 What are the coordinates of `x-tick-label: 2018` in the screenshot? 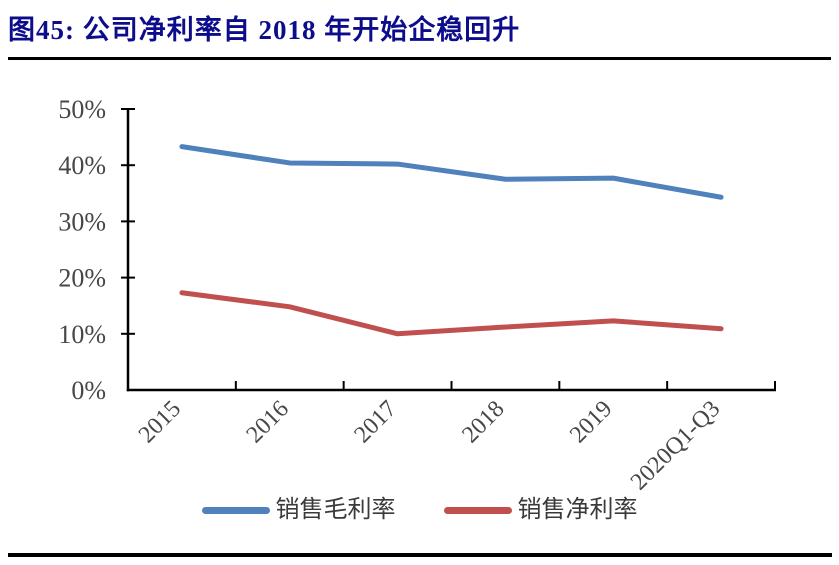 It's located at (483, 422).